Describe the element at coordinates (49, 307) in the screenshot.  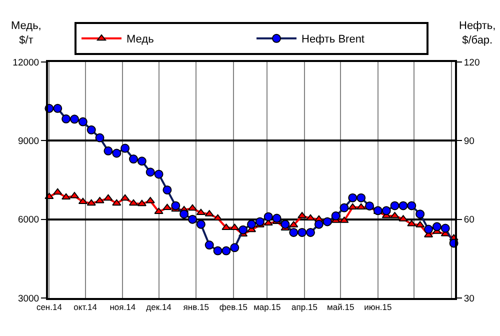
I see `x-tick-label: сен.14` at that location.